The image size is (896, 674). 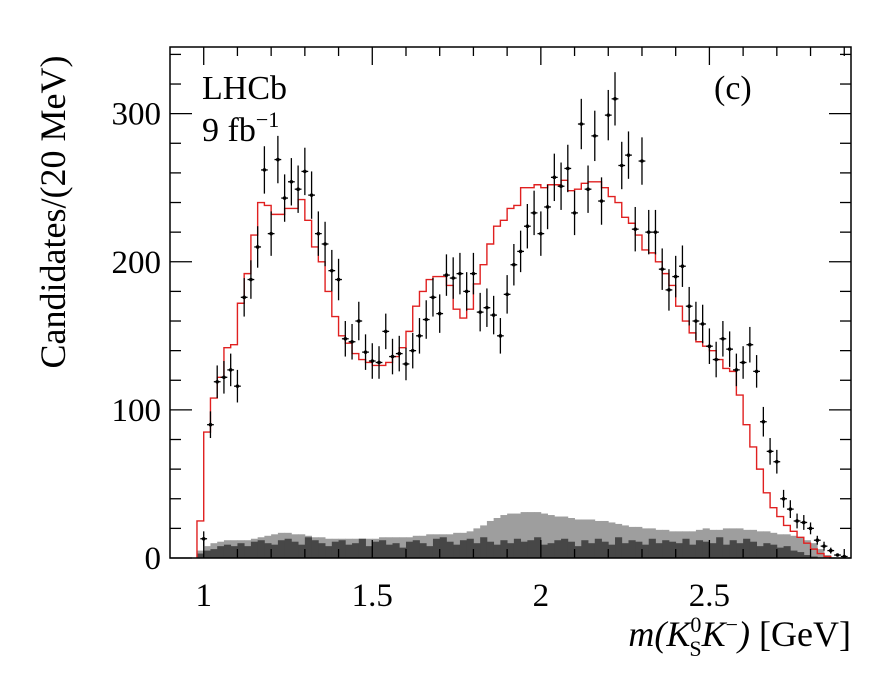 I want to click on y-axis-title: Candidates/(20 MeV), so click(x=53, y=212).